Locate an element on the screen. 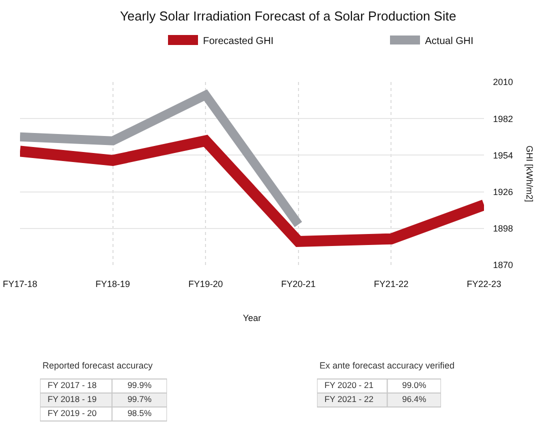  text: Reported forecast accuracy is located at coordinates (98, 365).